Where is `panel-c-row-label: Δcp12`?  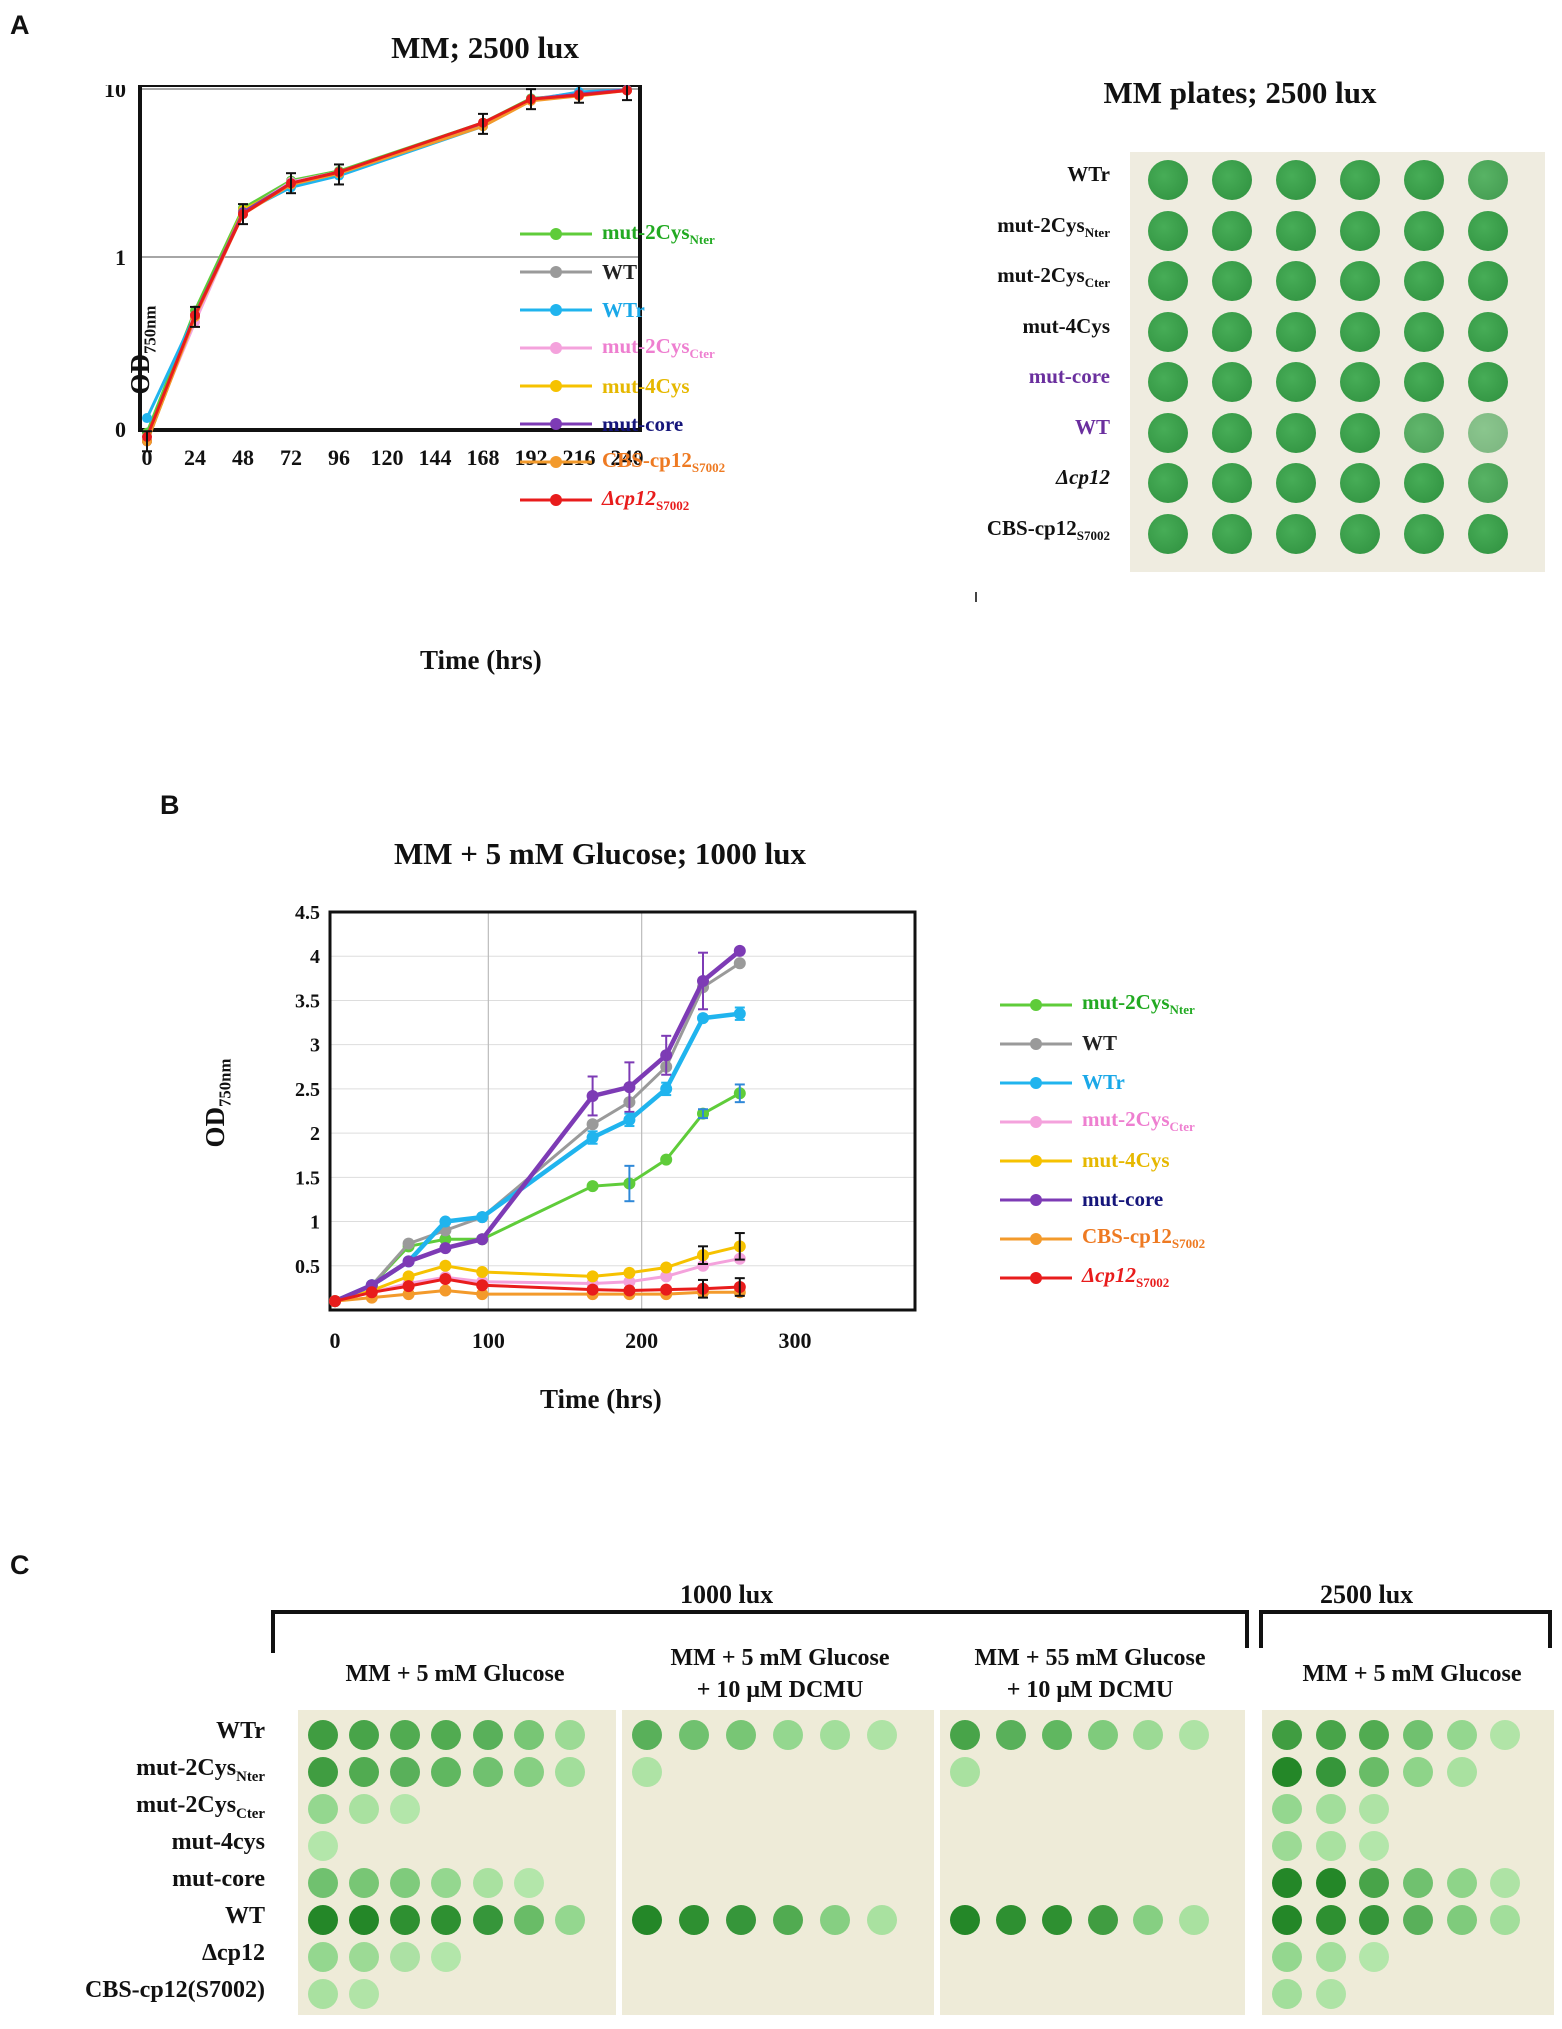
panel-c-row-label: Δcp12 is located at coordinates (233, 1953).